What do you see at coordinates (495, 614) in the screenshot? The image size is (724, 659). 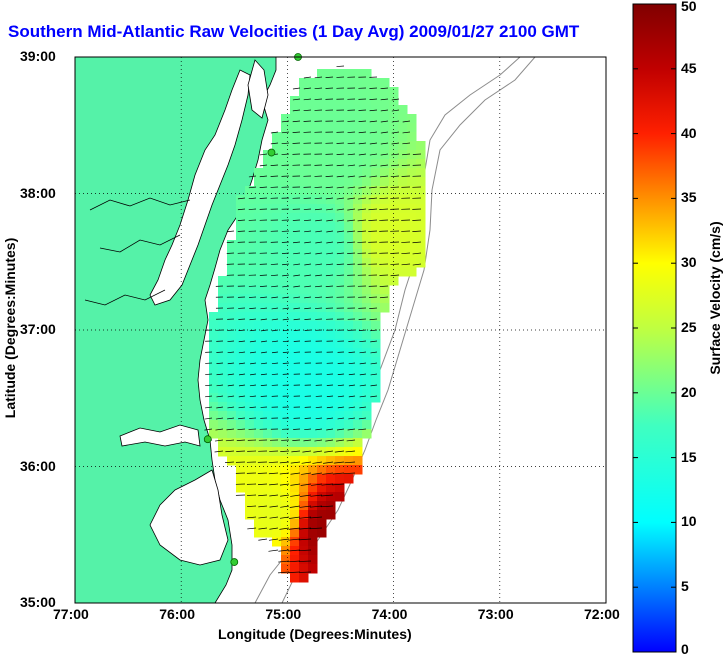 I see `x-tick-label: 73:00` at bounding box center [495, 614].